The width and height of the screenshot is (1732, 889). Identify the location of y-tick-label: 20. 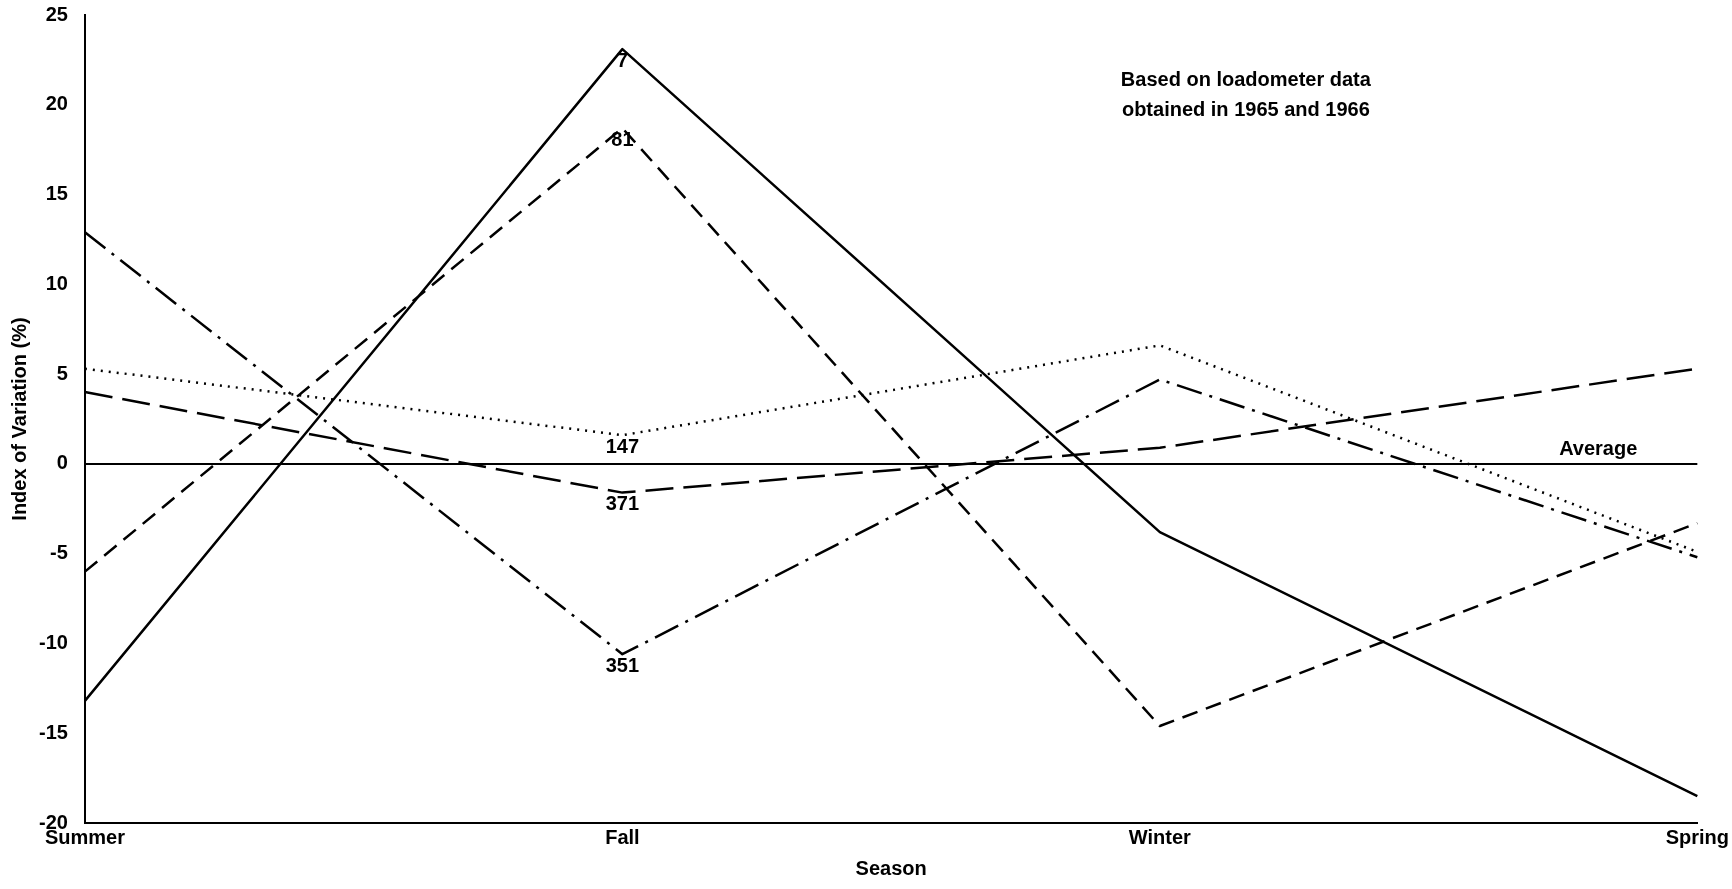
(56, 103).